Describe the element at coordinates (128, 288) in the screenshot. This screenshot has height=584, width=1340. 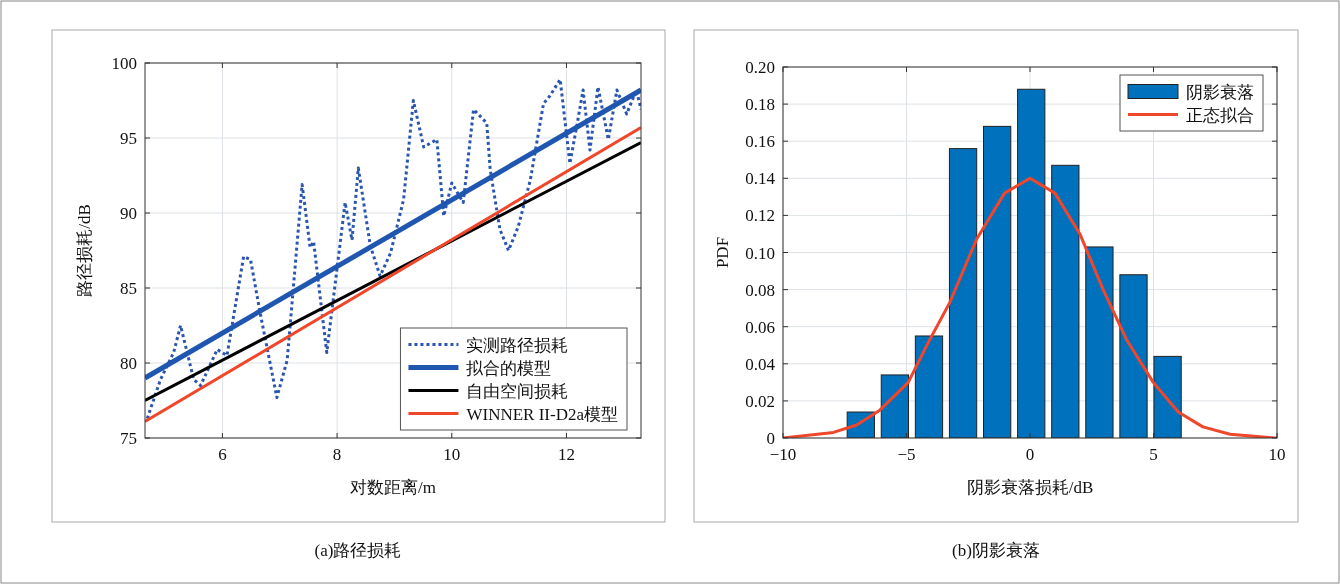
I see `y-tick-label: 85` at that location.